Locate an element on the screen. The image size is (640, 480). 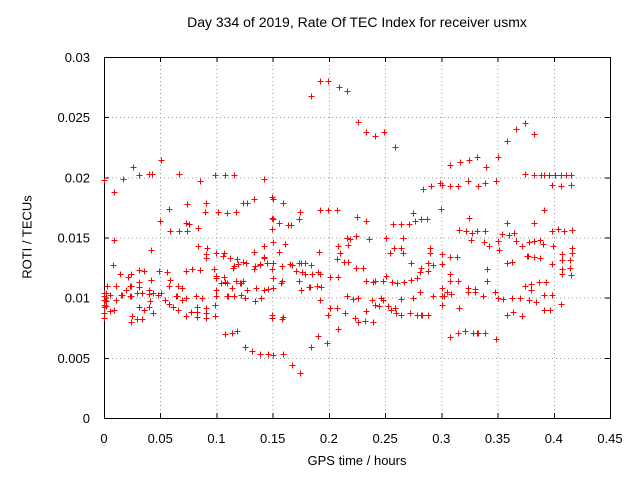
y-tick-label: 0.01 is located at coordinates (77, 298).